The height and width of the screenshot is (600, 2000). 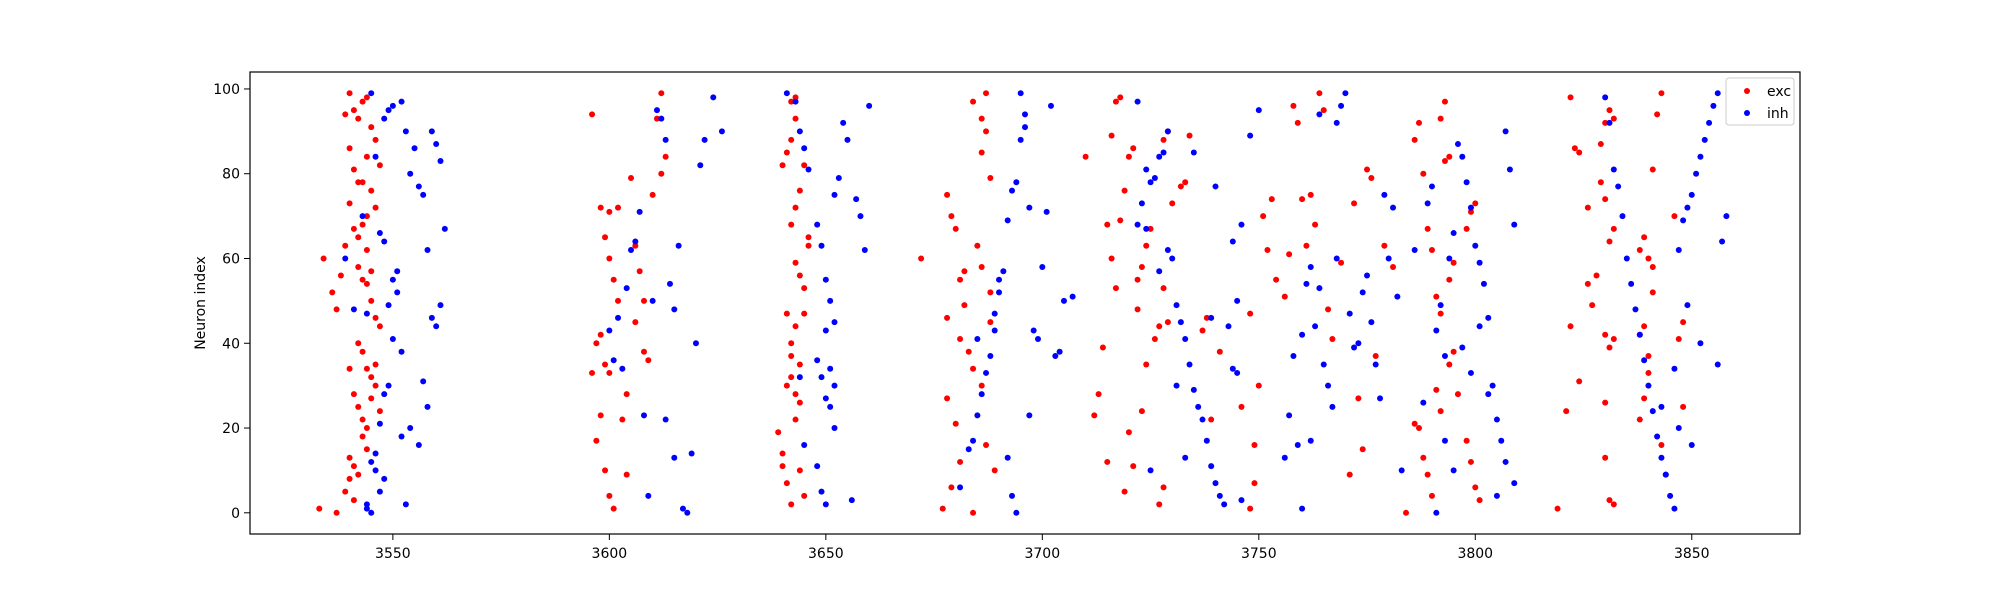 I want to click on y-tick-label: 0, so click(x=235, y=514).